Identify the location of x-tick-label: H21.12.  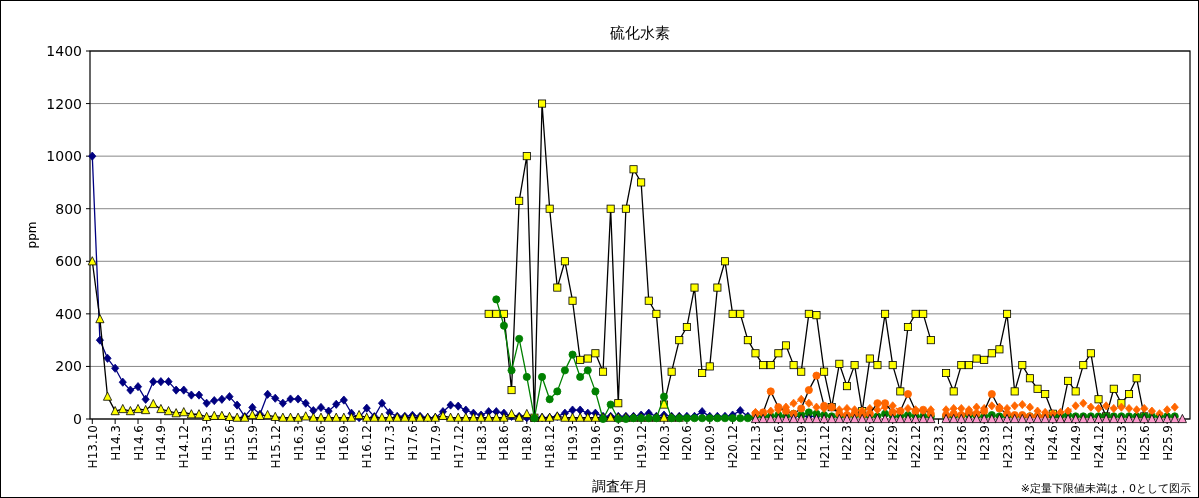
(824, 447).